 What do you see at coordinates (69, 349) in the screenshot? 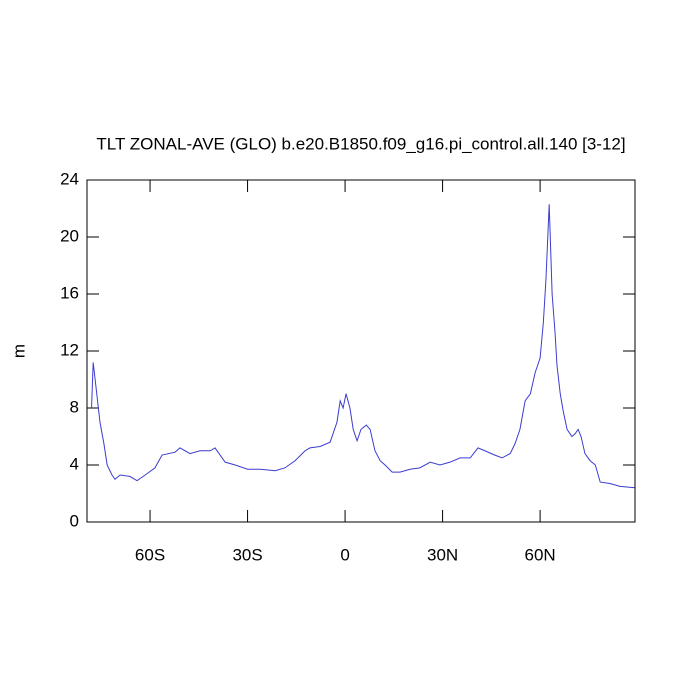
I see `y-tick-label: 12` at bounding box center [69, 349].